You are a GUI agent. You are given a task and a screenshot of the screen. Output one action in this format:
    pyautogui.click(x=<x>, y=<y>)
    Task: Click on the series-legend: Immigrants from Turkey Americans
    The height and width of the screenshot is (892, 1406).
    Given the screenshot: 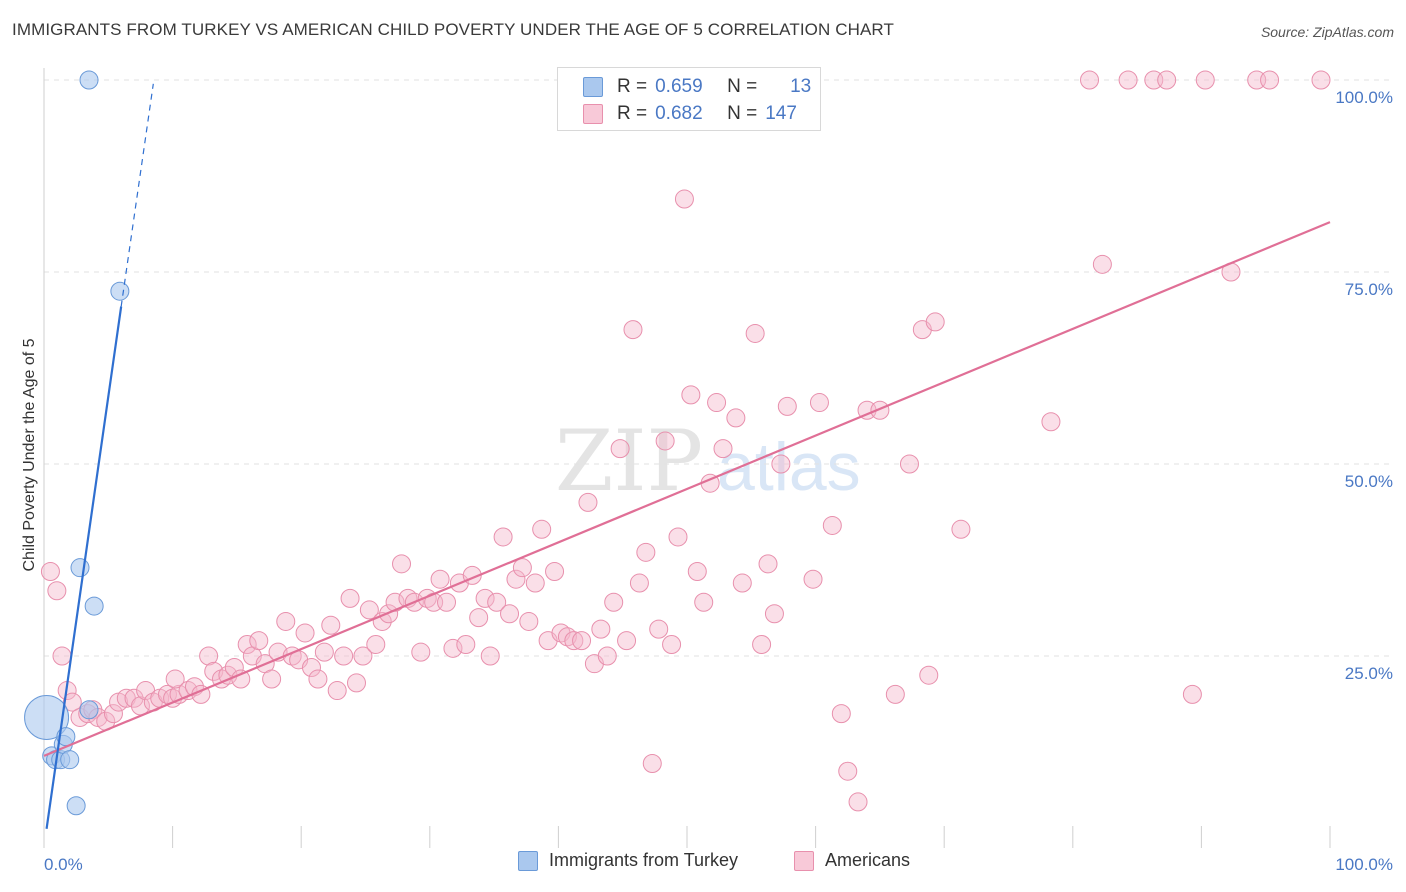 What is the action you would take?
    pyautogui.click(x=703, y=865)
    